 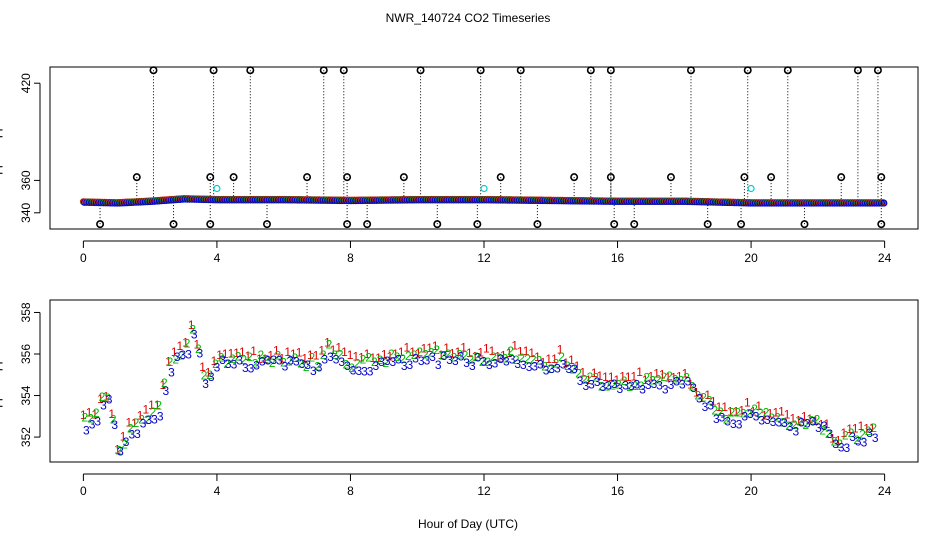 What do you see at coordinates (26, 312) in the screenshot?
I see `y-tick-label: 358` at bounding box center [26, 312].